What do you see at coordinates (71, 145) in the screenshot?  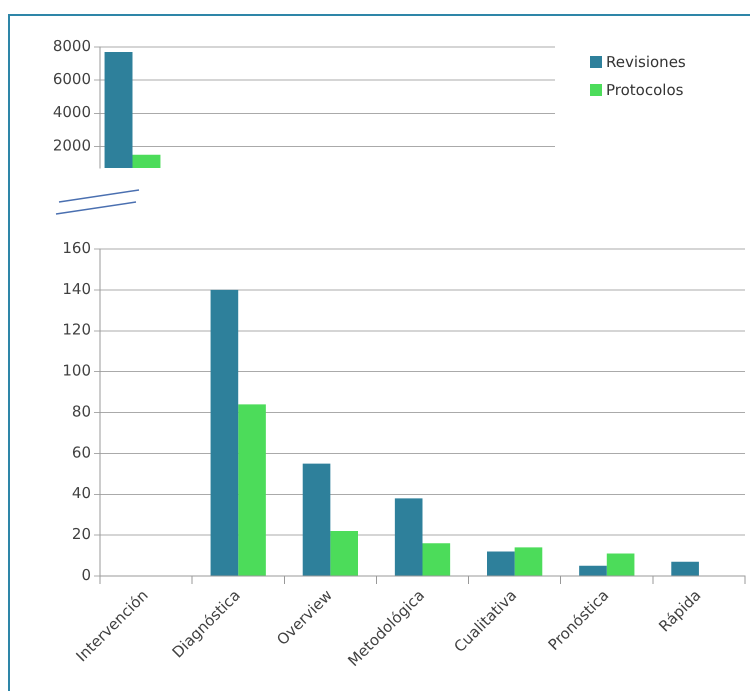 I see `y-tick-label: 2000` at bounding box center [71, 145].